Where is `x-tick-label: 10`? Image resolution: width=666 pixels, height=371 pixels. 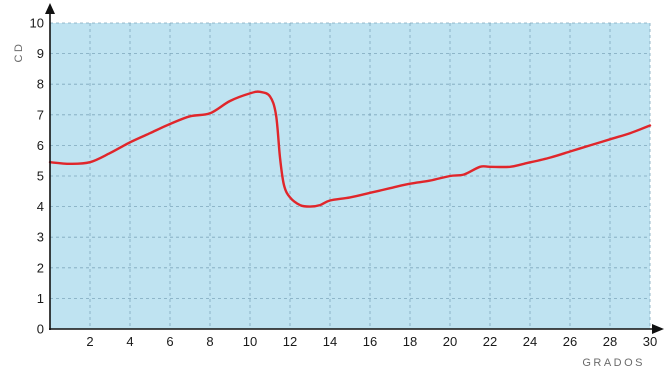
x-tick-label: 10 is located at coordinates (250, 341).